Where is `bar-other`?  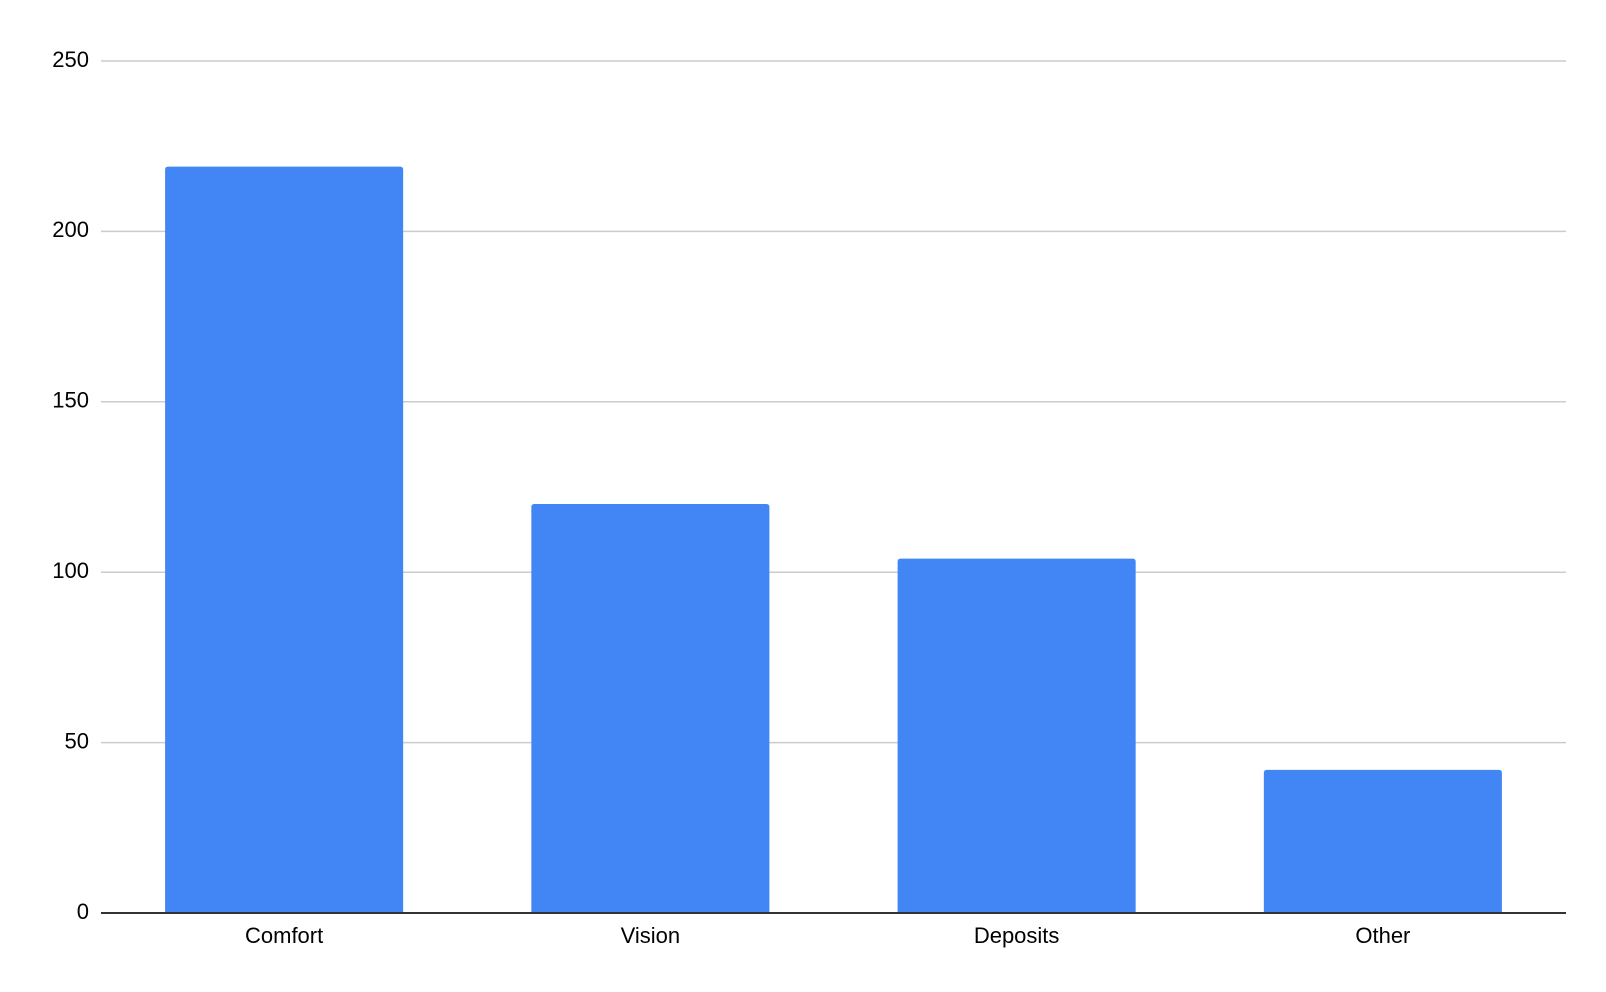
bar-other is located at coordinates (1382, 841).